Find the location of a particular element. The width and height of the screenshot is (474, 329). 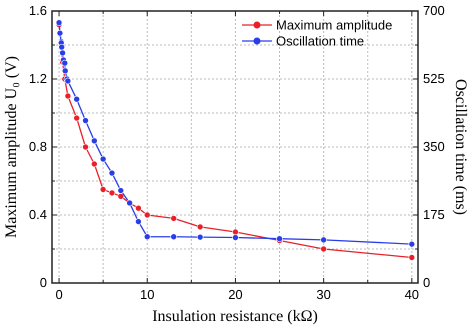

y-axis-title: Maximum amplitude U₀ (V) is located at coordinates (11, 147).